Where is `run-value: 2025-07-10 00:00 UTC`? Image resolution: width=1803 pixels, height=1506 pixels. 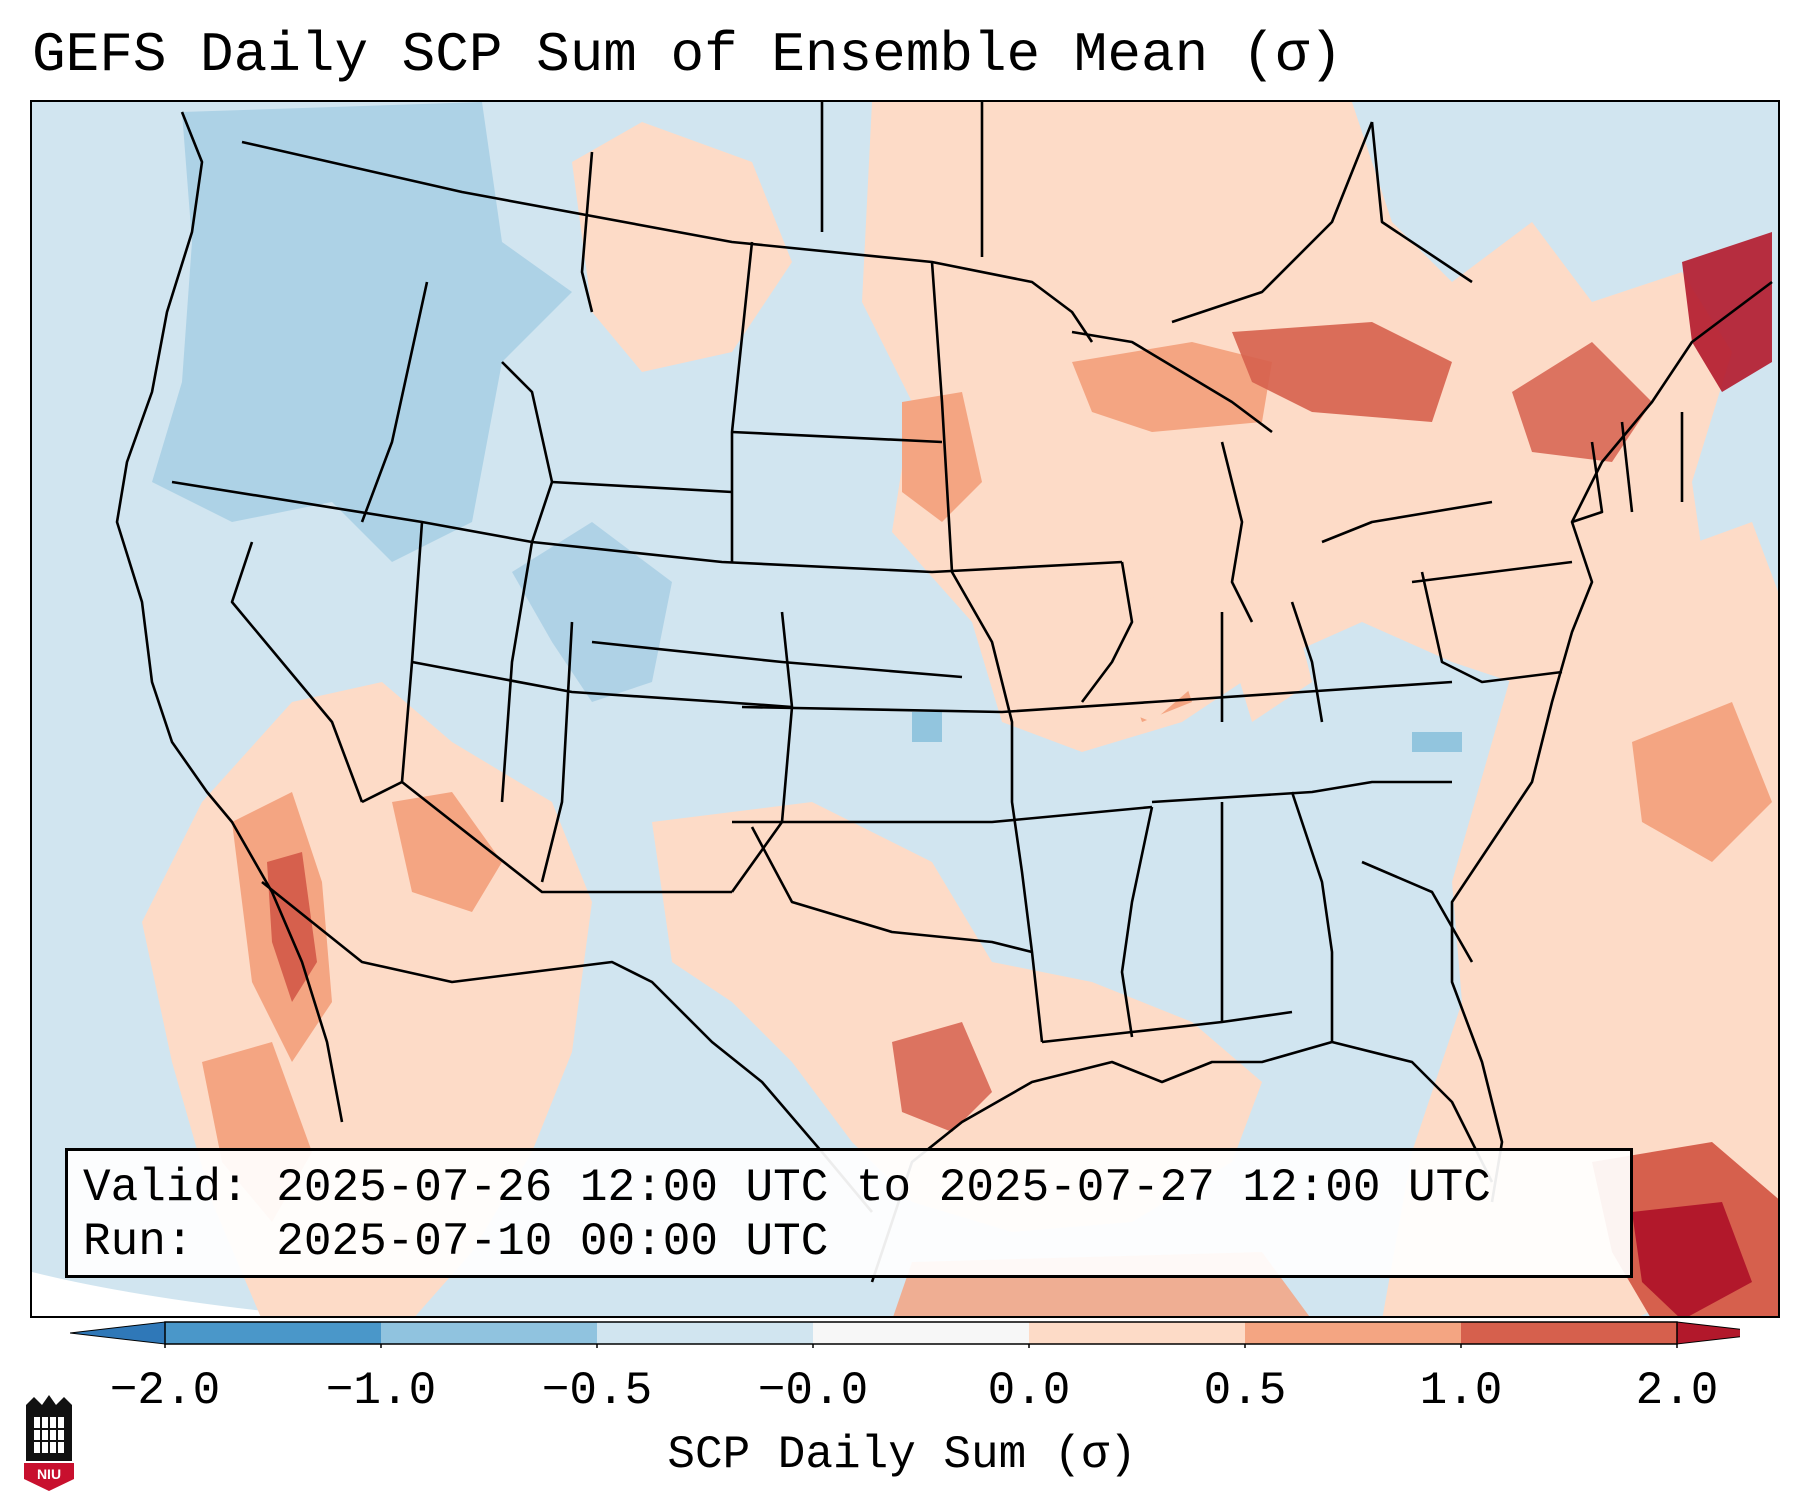 run-value: 2025-07-10 00:00 UTC is located at coordinates (552, 1242).